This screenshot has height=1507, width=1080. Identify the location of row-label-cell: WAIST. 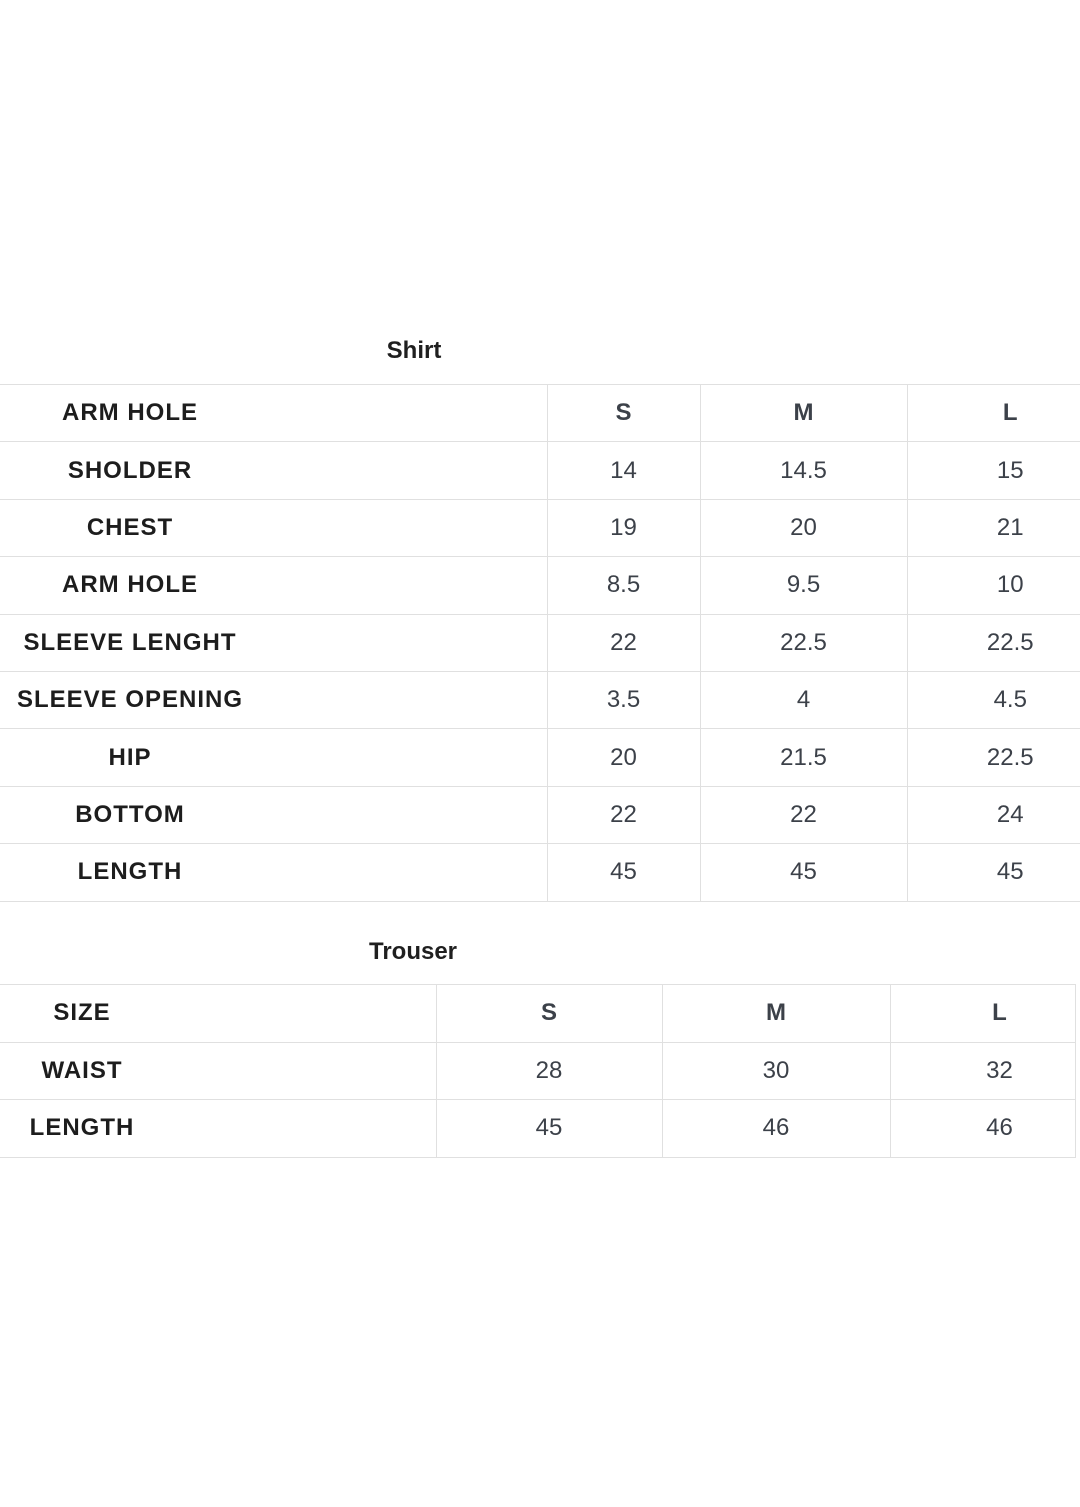
(218, 1071).